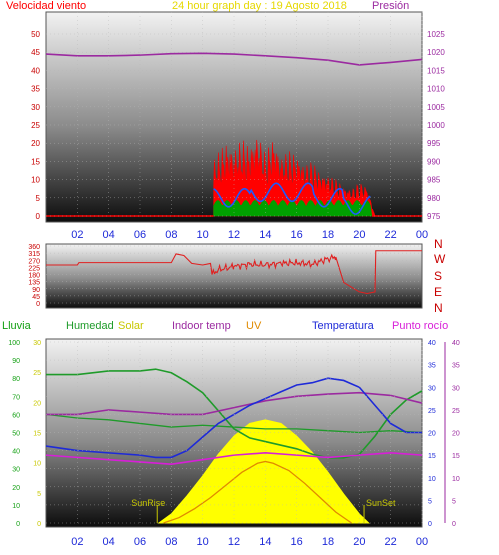 The width and height of the screenshot is (499, 555). I want to click on panel2-background, so click(234, 276).